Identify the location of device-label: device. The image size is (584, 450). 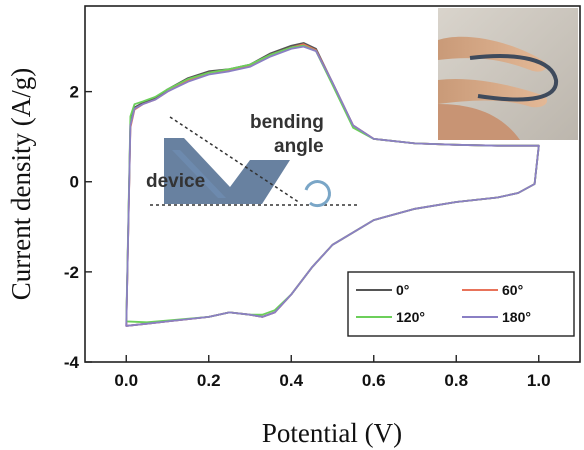
(175, 181).